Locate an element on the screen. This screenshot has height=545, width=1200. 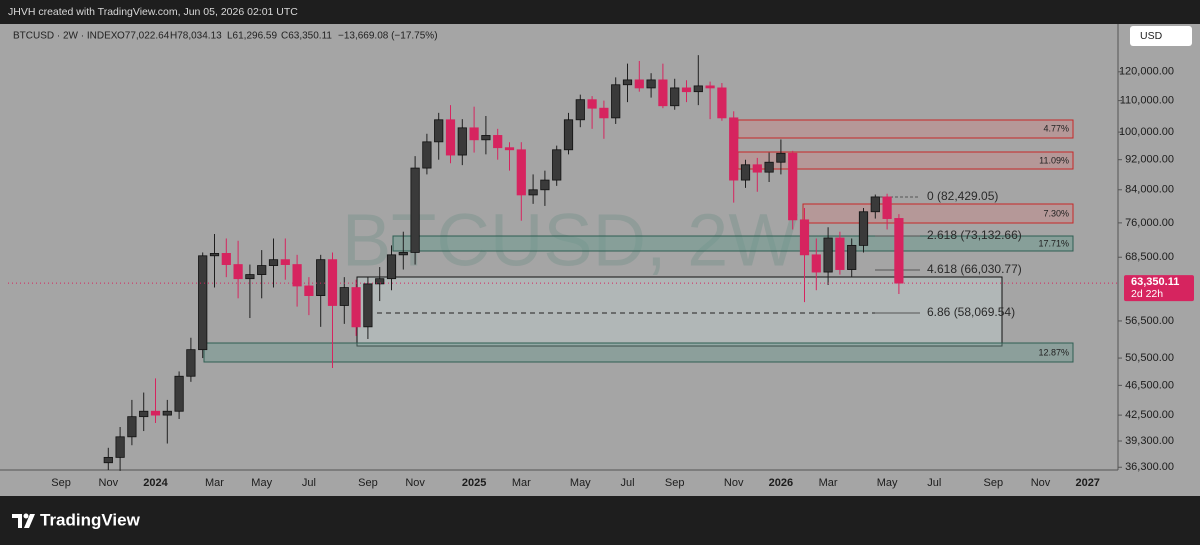
x-tick-label: 2024 is located at coordinates (155, 483).